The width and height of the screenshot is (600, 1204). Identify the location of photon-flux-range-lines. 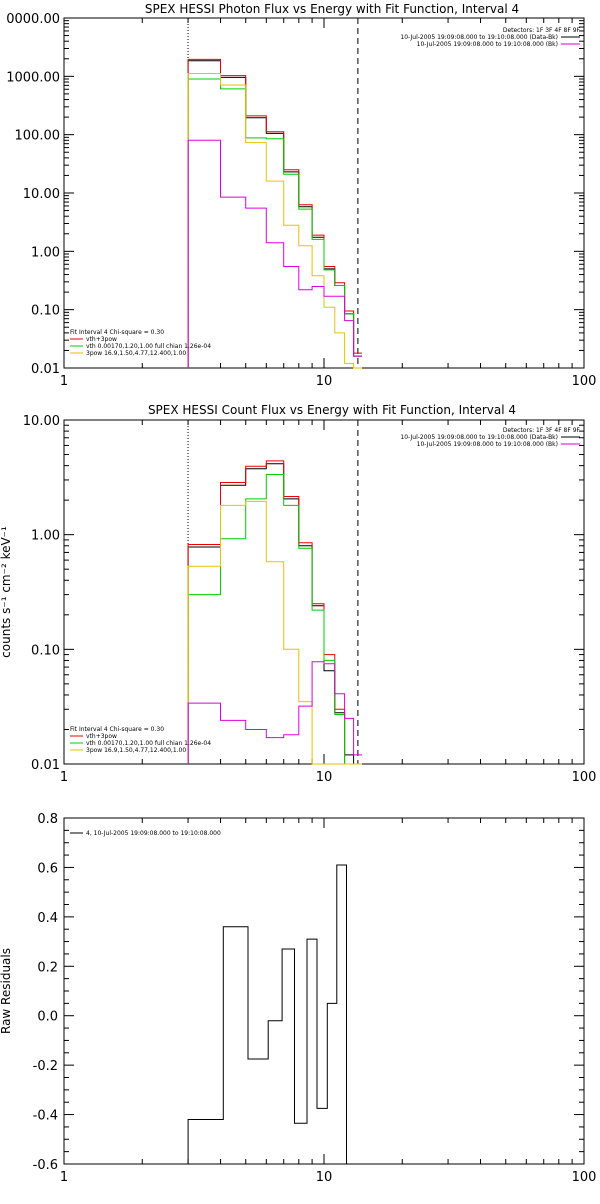
(273, 193).